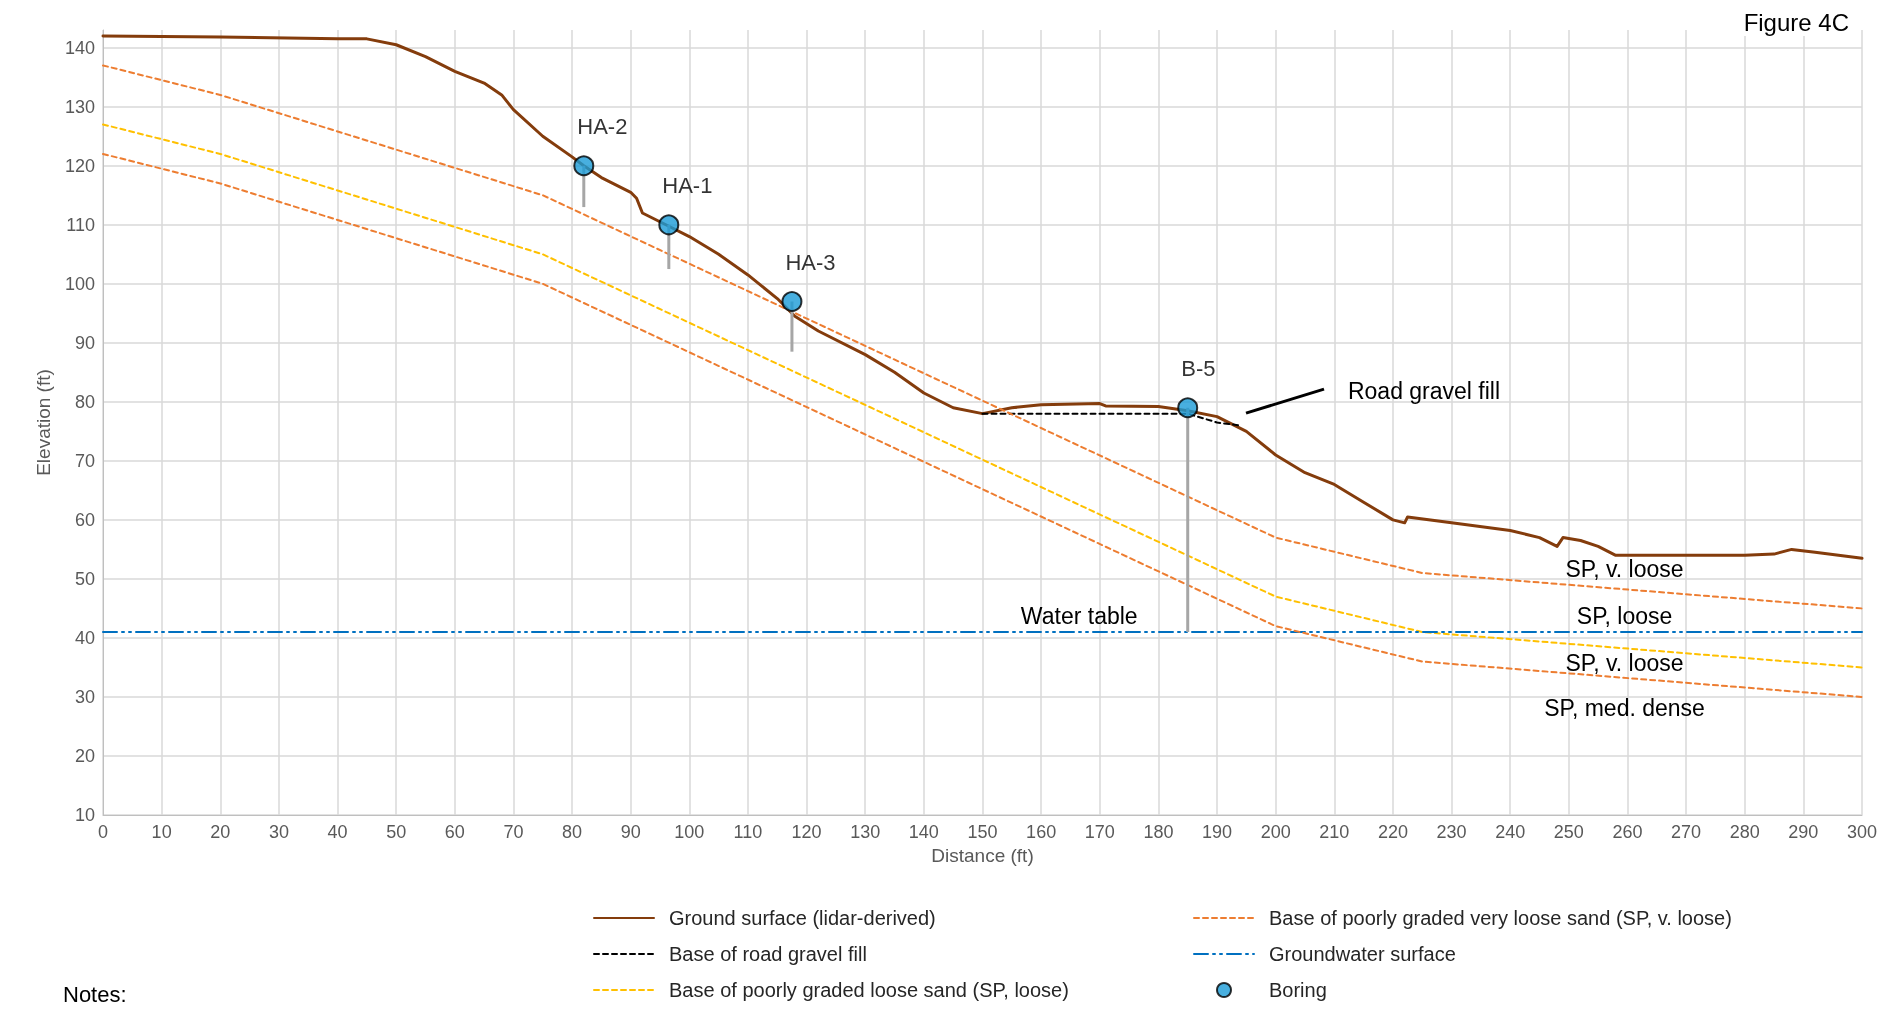  What do you see at coordinates (79, 283) in the screenshot?
I see `y-tick-label: 100` at bounding box center [79, 283].